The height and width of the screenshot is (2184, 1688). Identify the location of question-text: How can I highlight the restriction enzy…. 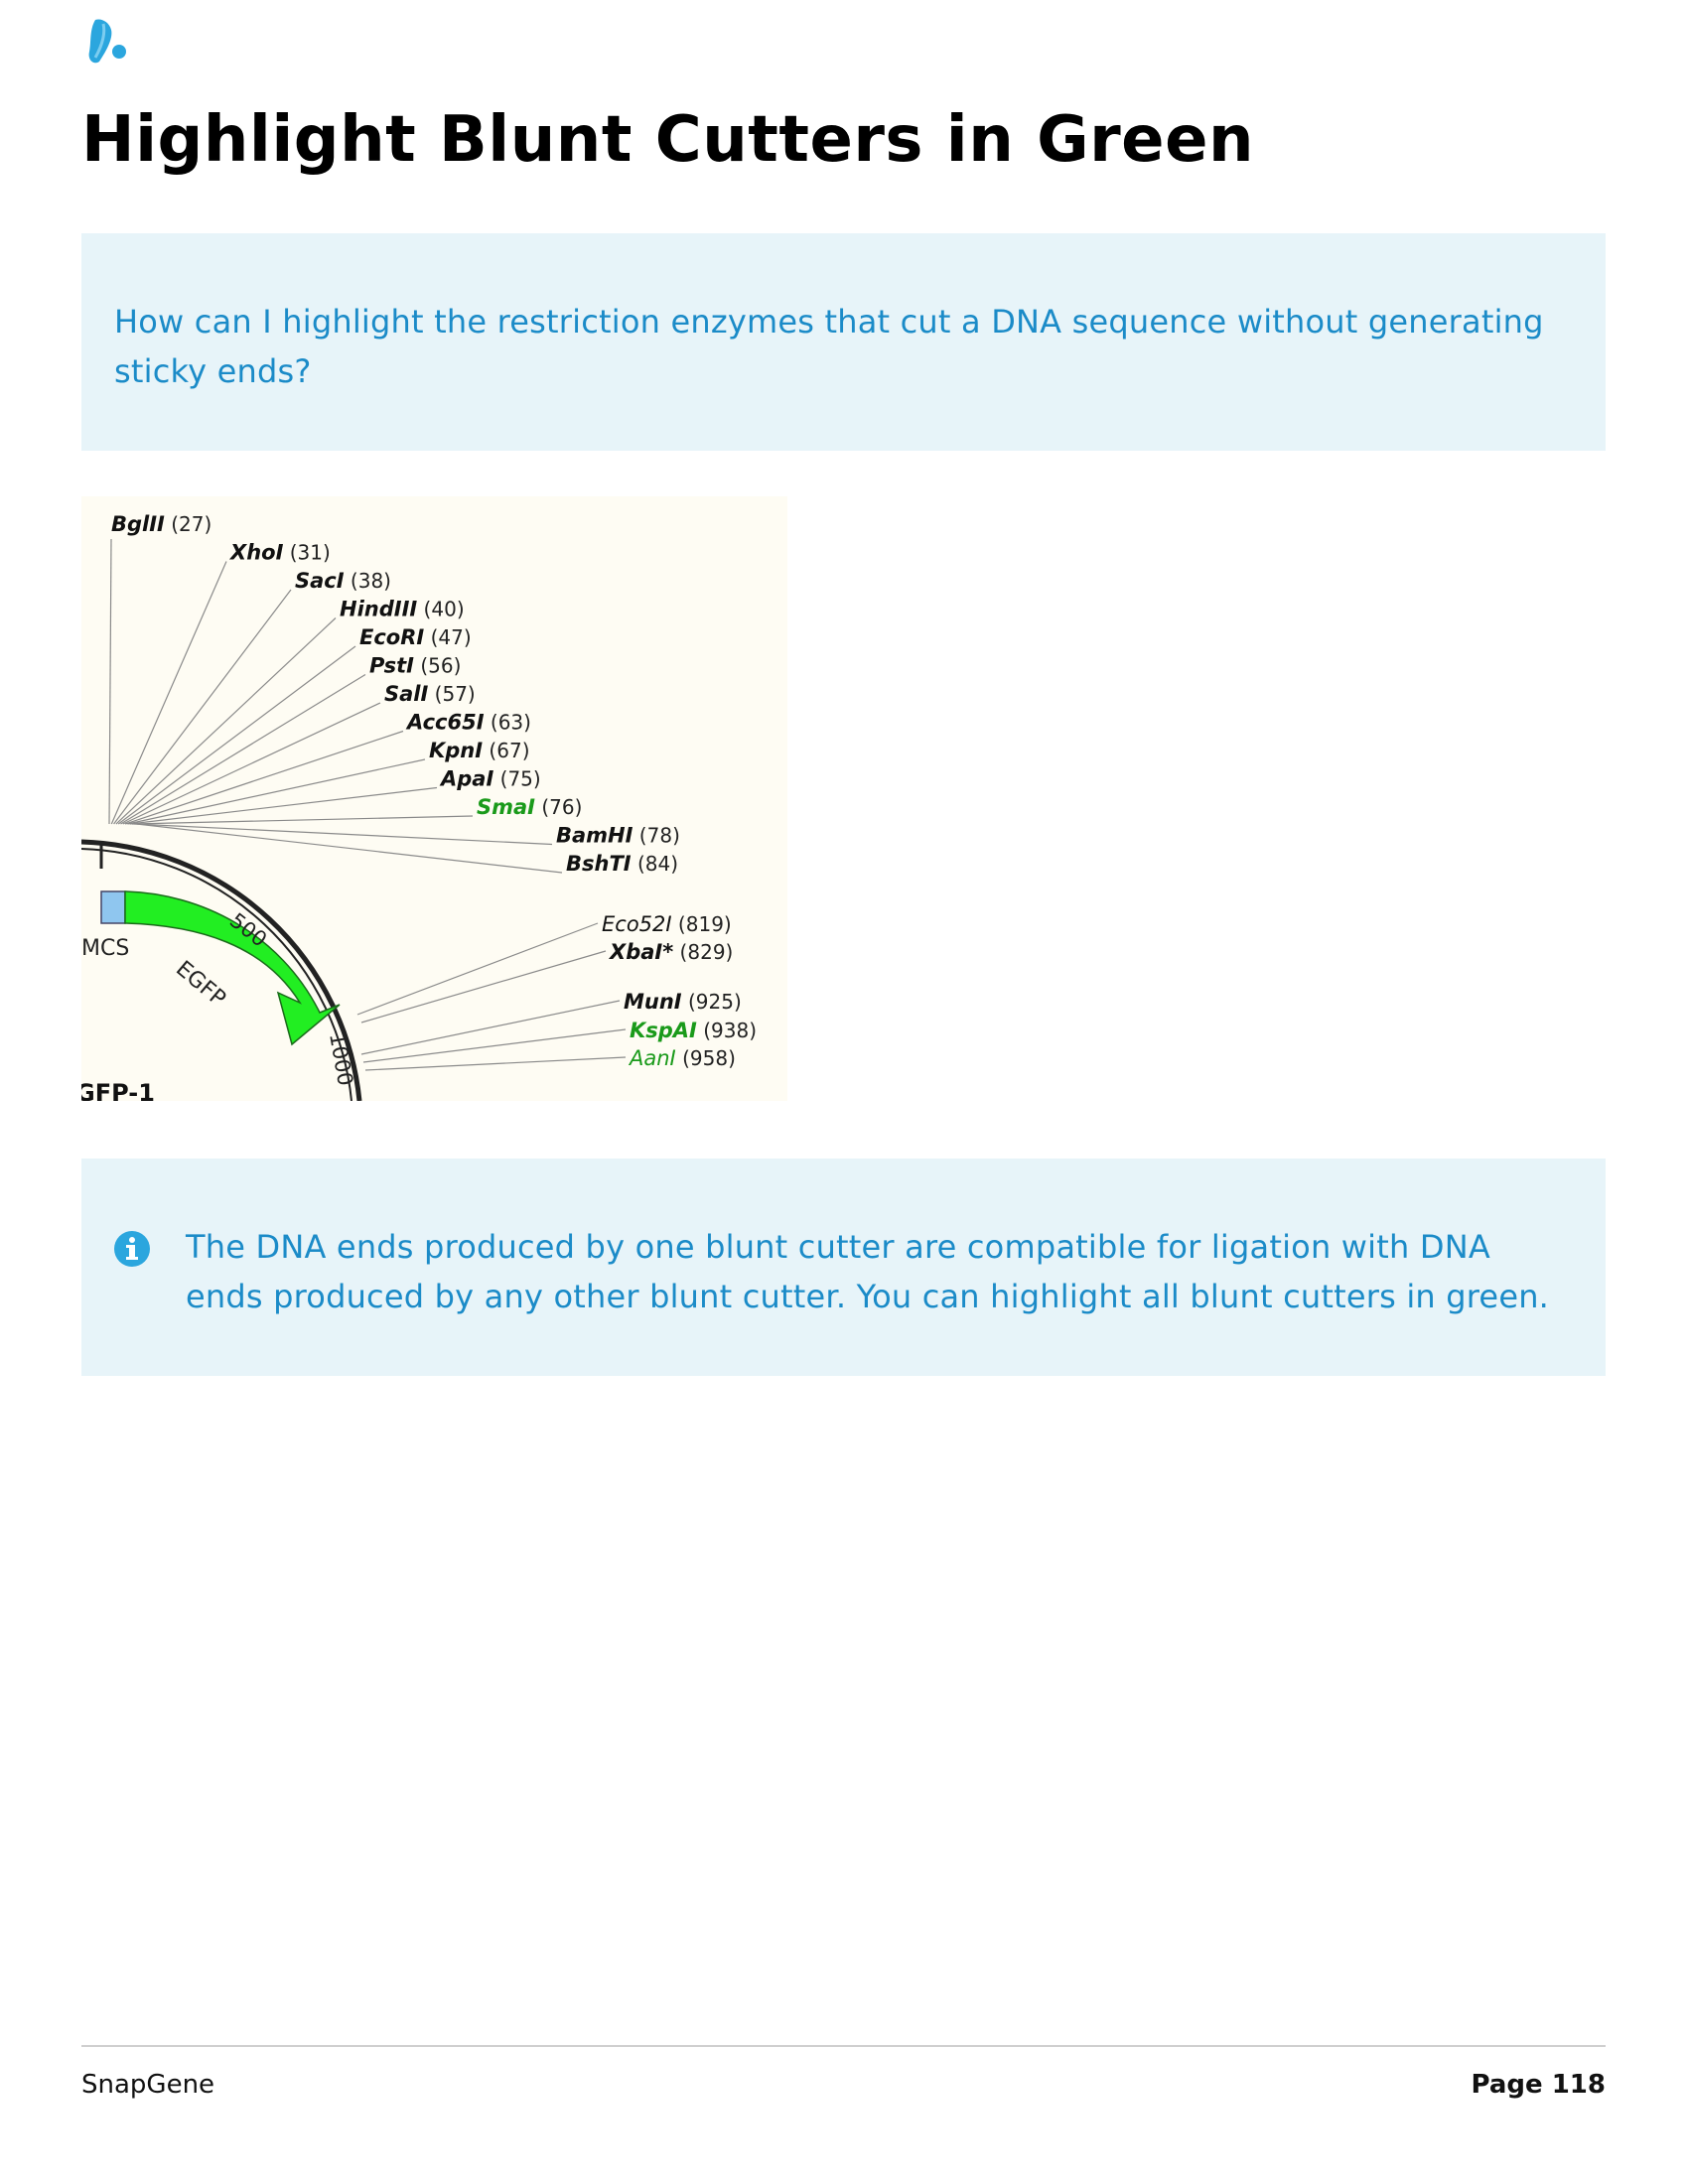
(829, 346).